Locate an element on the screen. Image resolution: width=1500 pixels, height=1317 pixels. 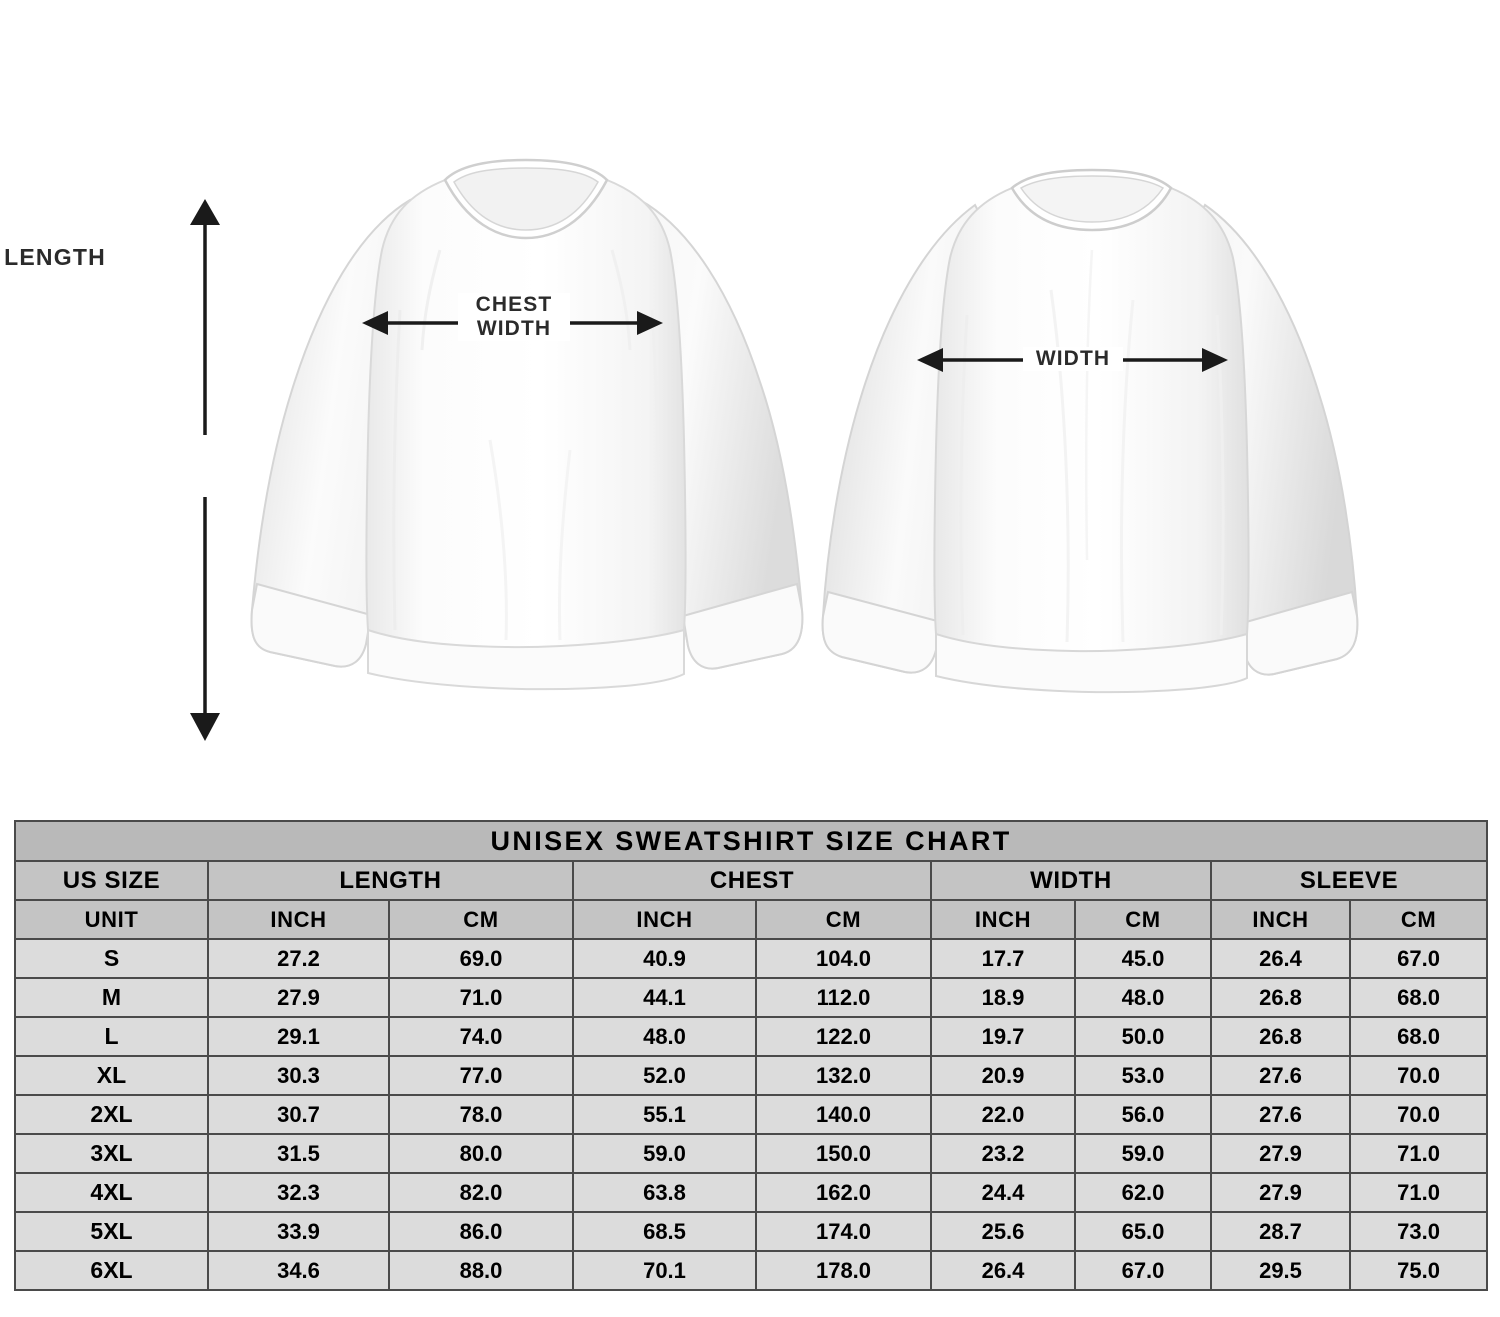
cell-length-cm: 86.0 is located at coordinates (481, 1231).